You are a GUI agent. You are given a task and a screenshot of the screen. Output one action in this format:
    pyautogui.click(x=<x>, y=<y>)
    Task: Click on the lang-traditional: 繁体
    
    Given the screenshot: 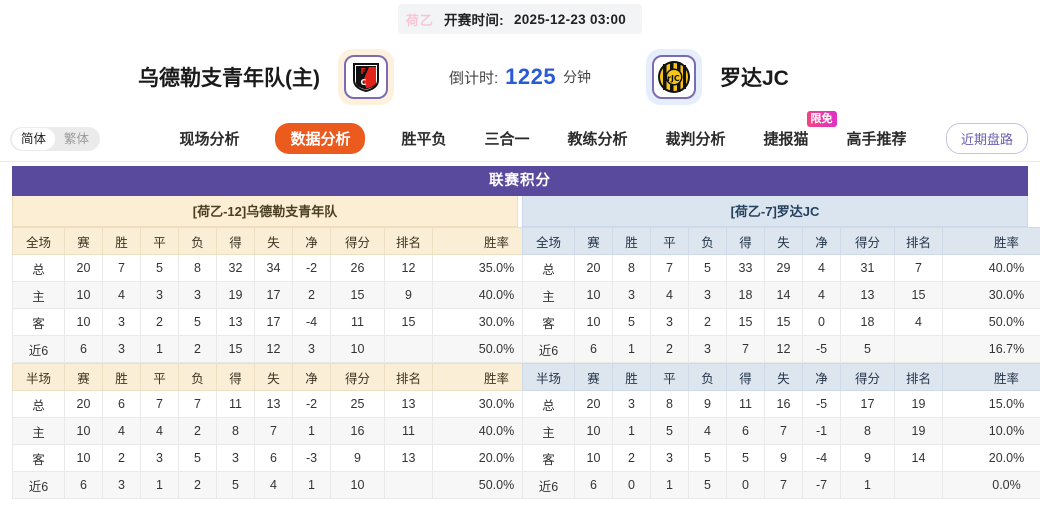 What is the action you would take?
    pyautogui.click(x=77, y=138)
    